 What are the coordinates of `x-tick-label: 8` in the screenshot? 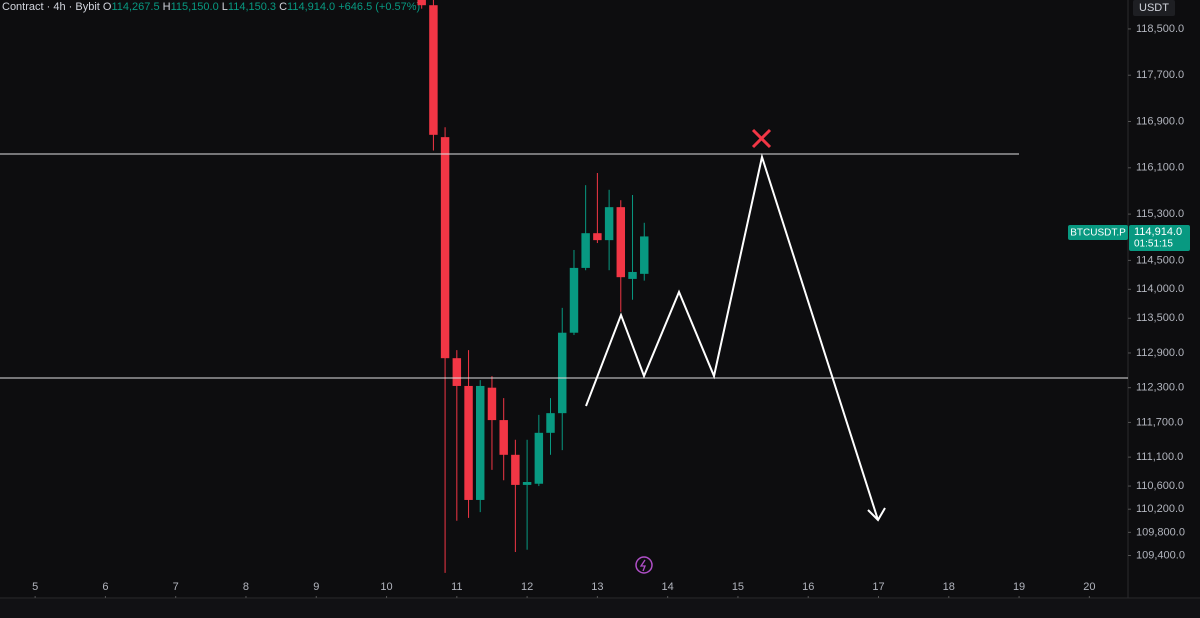 It's located at (246, 587).